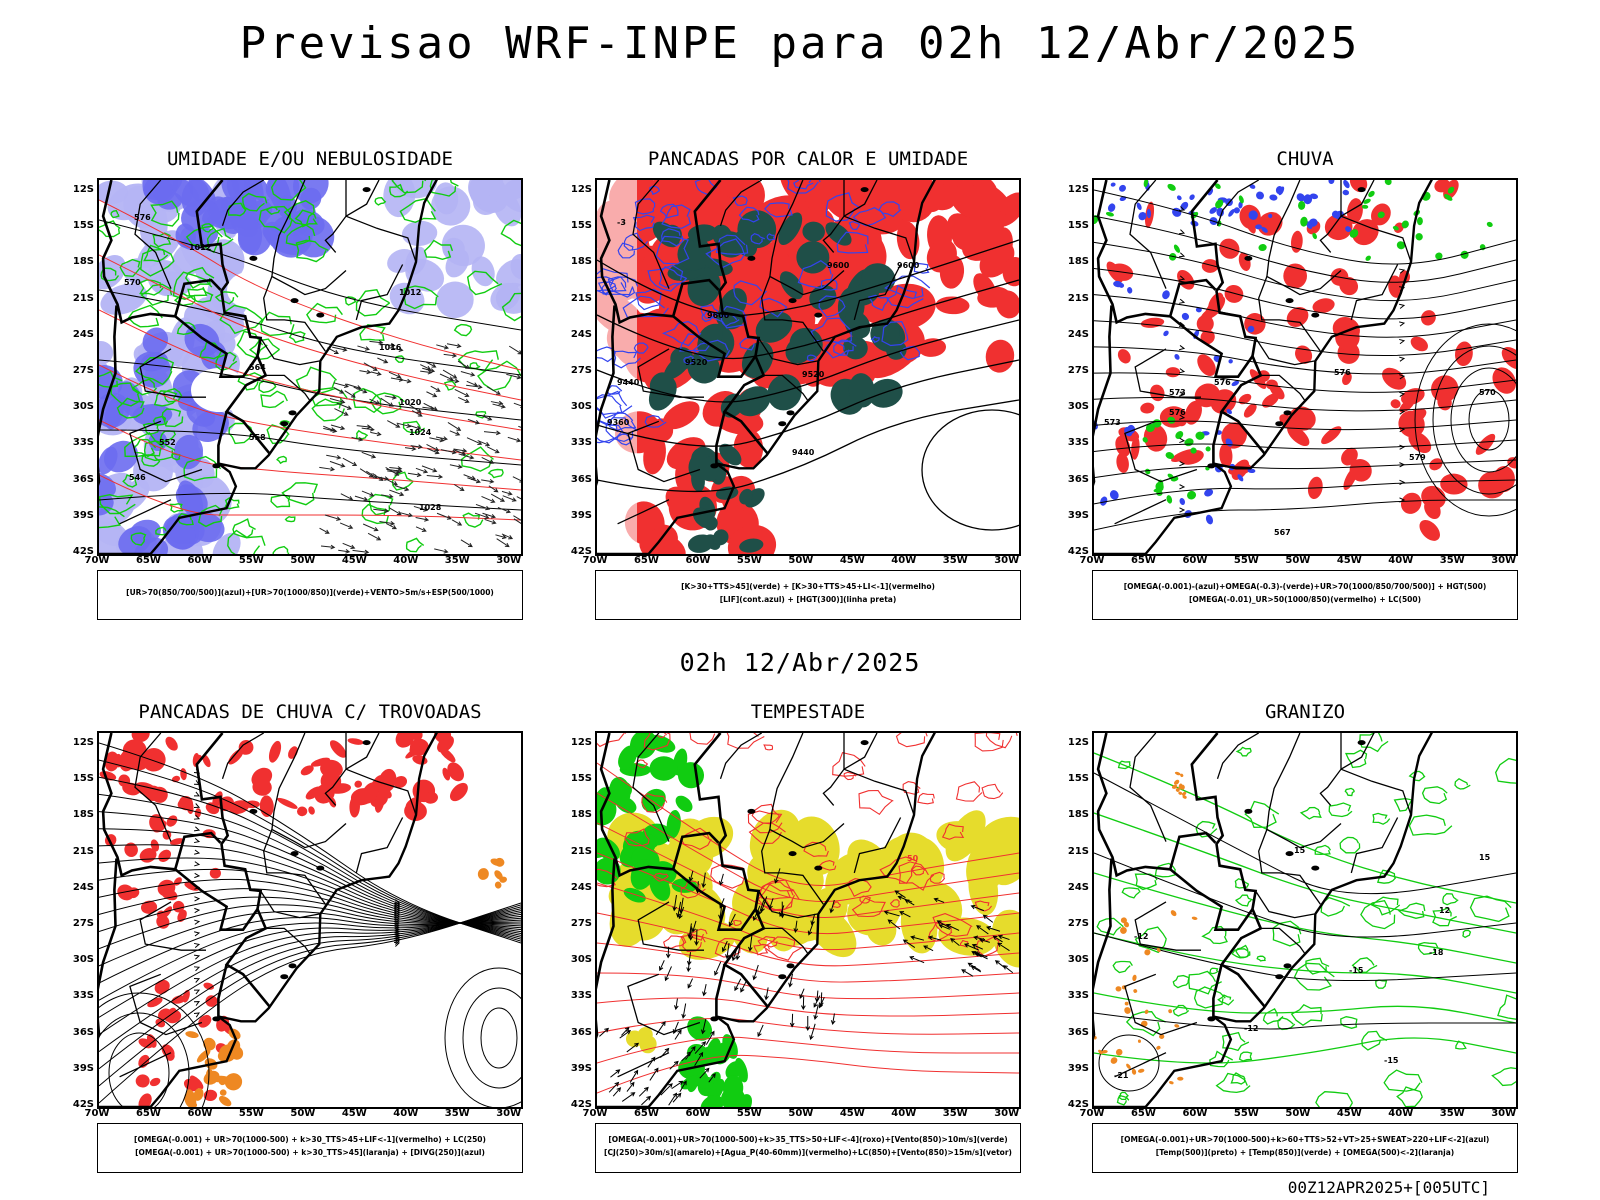 The image size is (1600, 1200). I want to click on contour-label: 552, so click(167, 442).